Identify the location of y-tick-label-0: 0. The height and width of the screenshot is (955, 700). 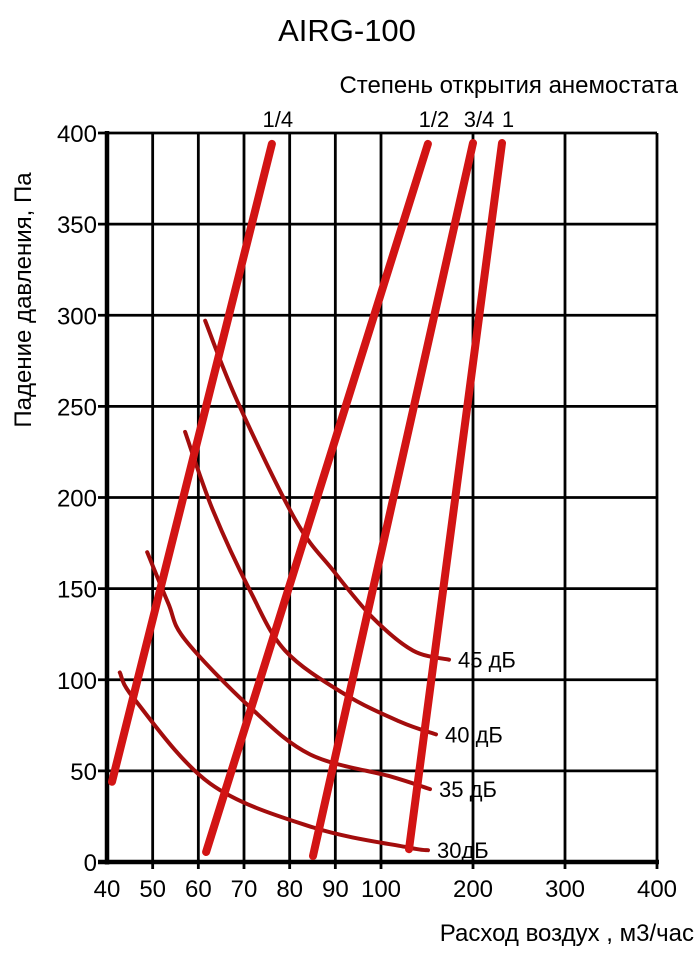
(90, 863).